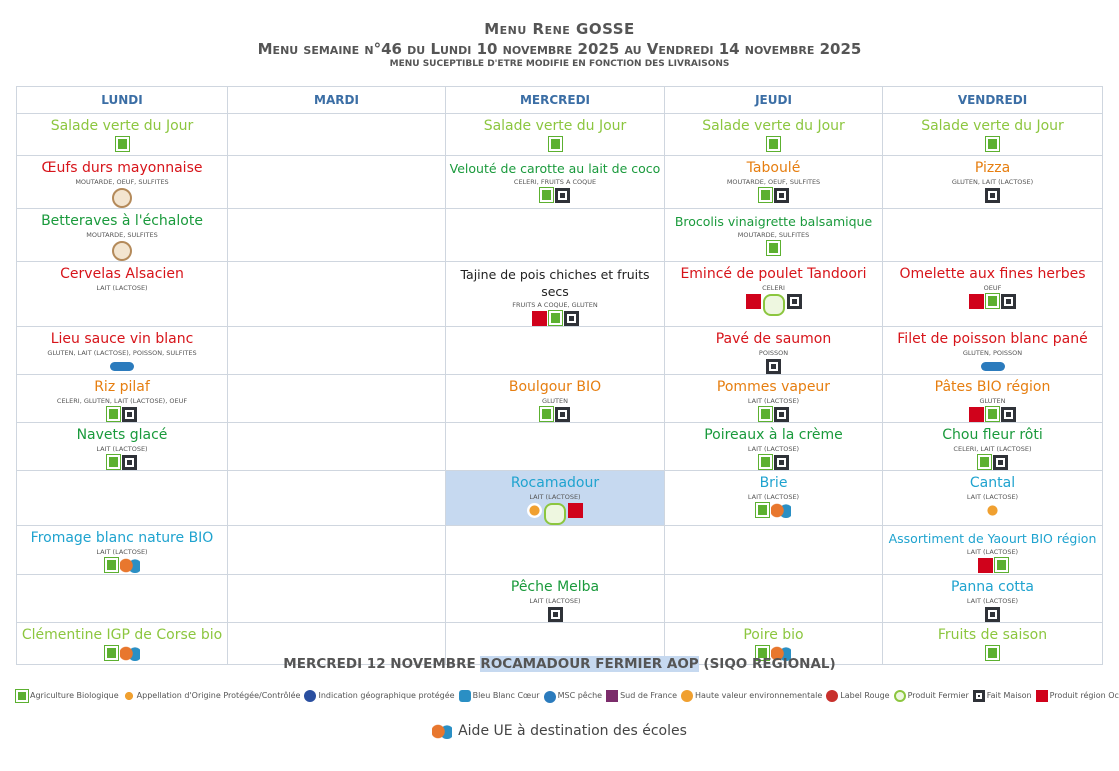 The height and width of the screenshot is (771, 1119). I want to click on dish-name: Cantal, so click(992, 483).